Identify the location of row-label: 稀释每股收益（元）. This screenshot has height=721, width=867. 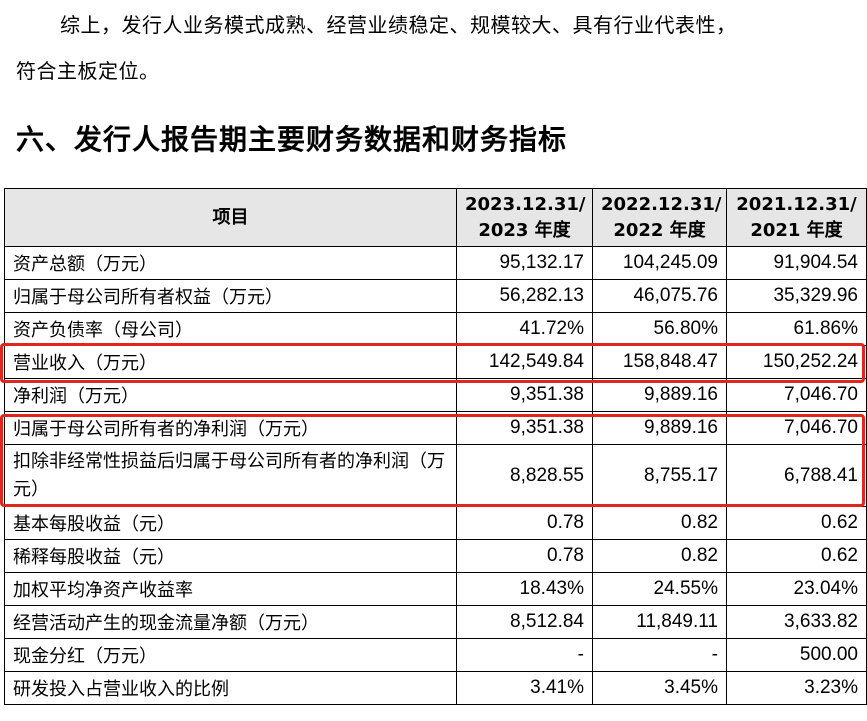
(230, 556).